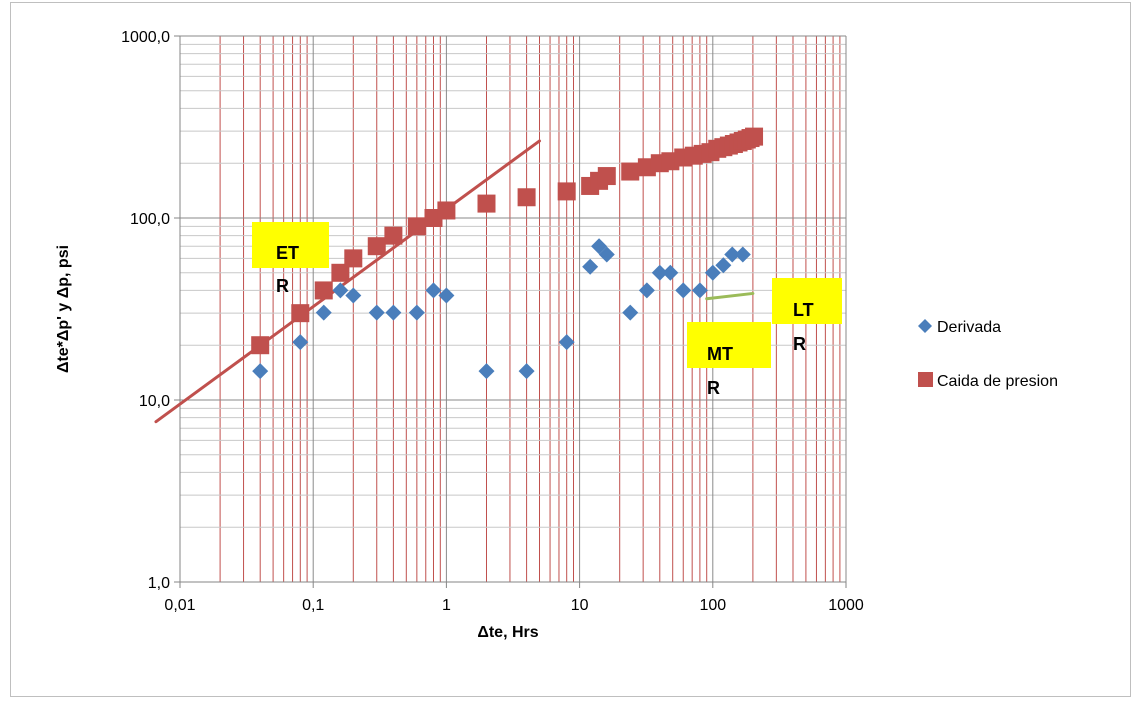 Image resolution: width=1136 pixels, height=702 pixels. What do you see at coordinates (730, 296) in the screenshot?
I see `mtr-trend-line` at bounding box center [730, 296].